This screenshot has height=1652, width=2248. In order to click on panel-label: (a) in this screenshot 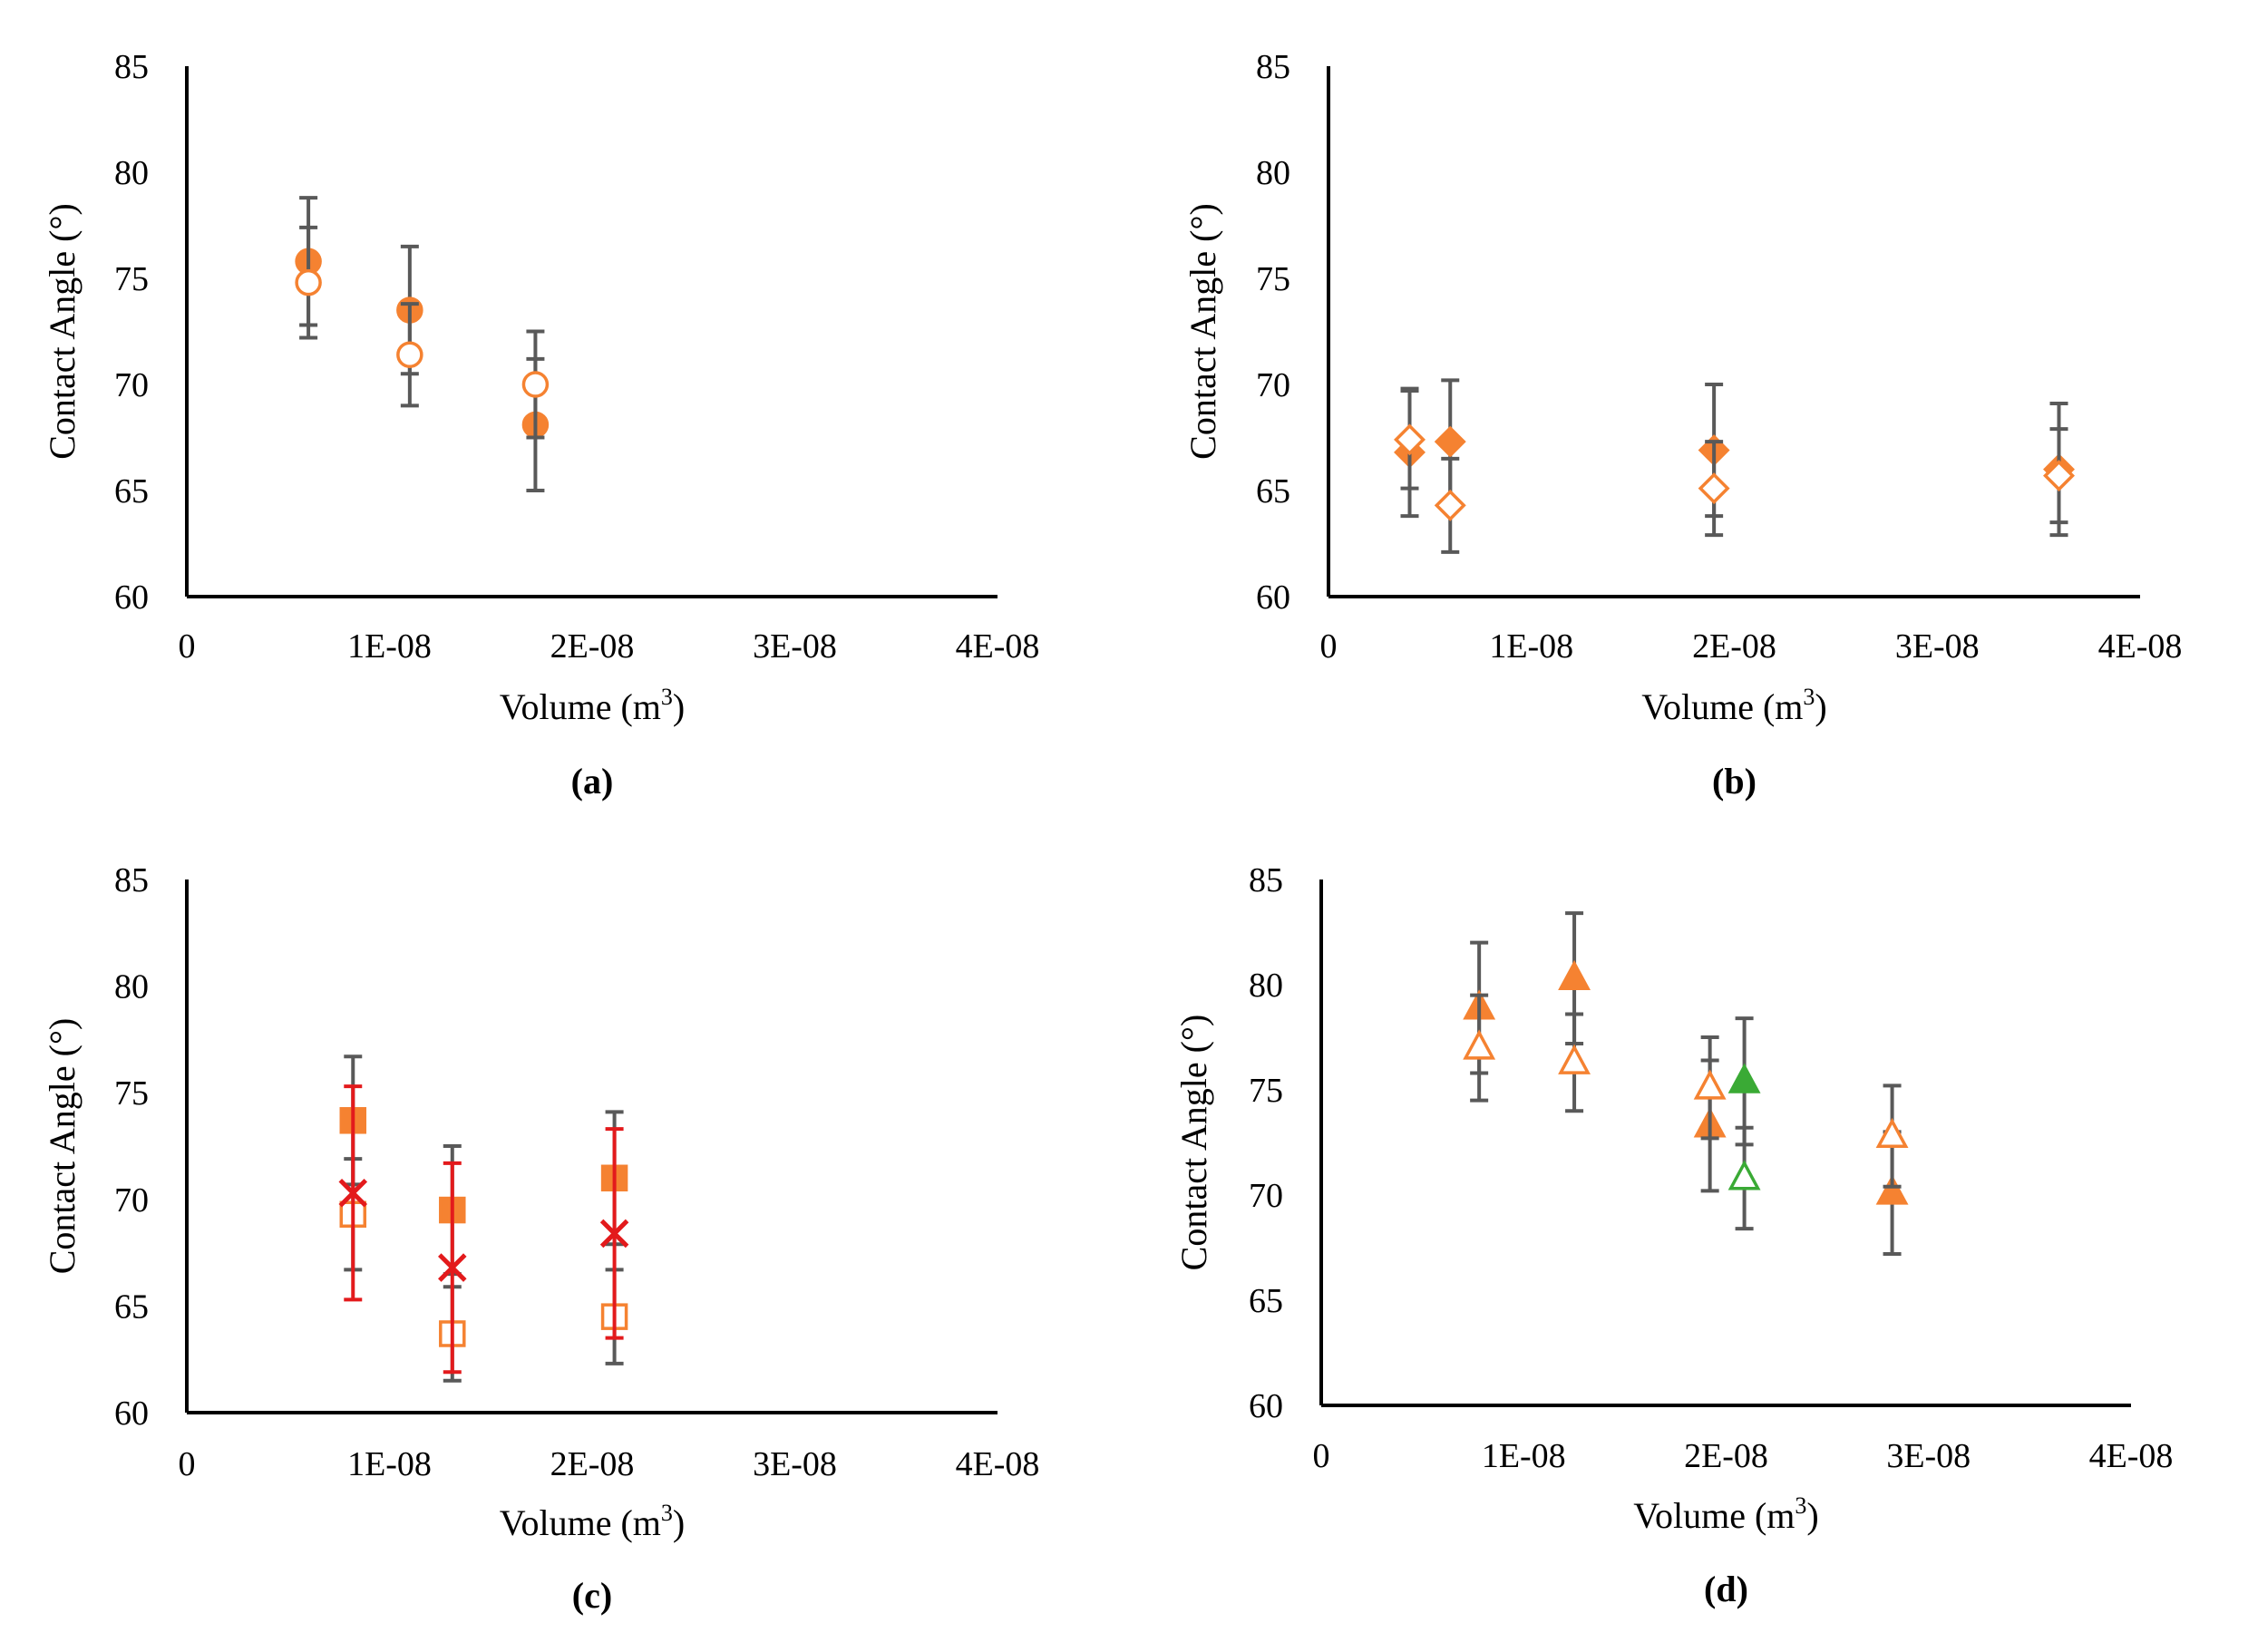, I will do `click(592, 782)`.